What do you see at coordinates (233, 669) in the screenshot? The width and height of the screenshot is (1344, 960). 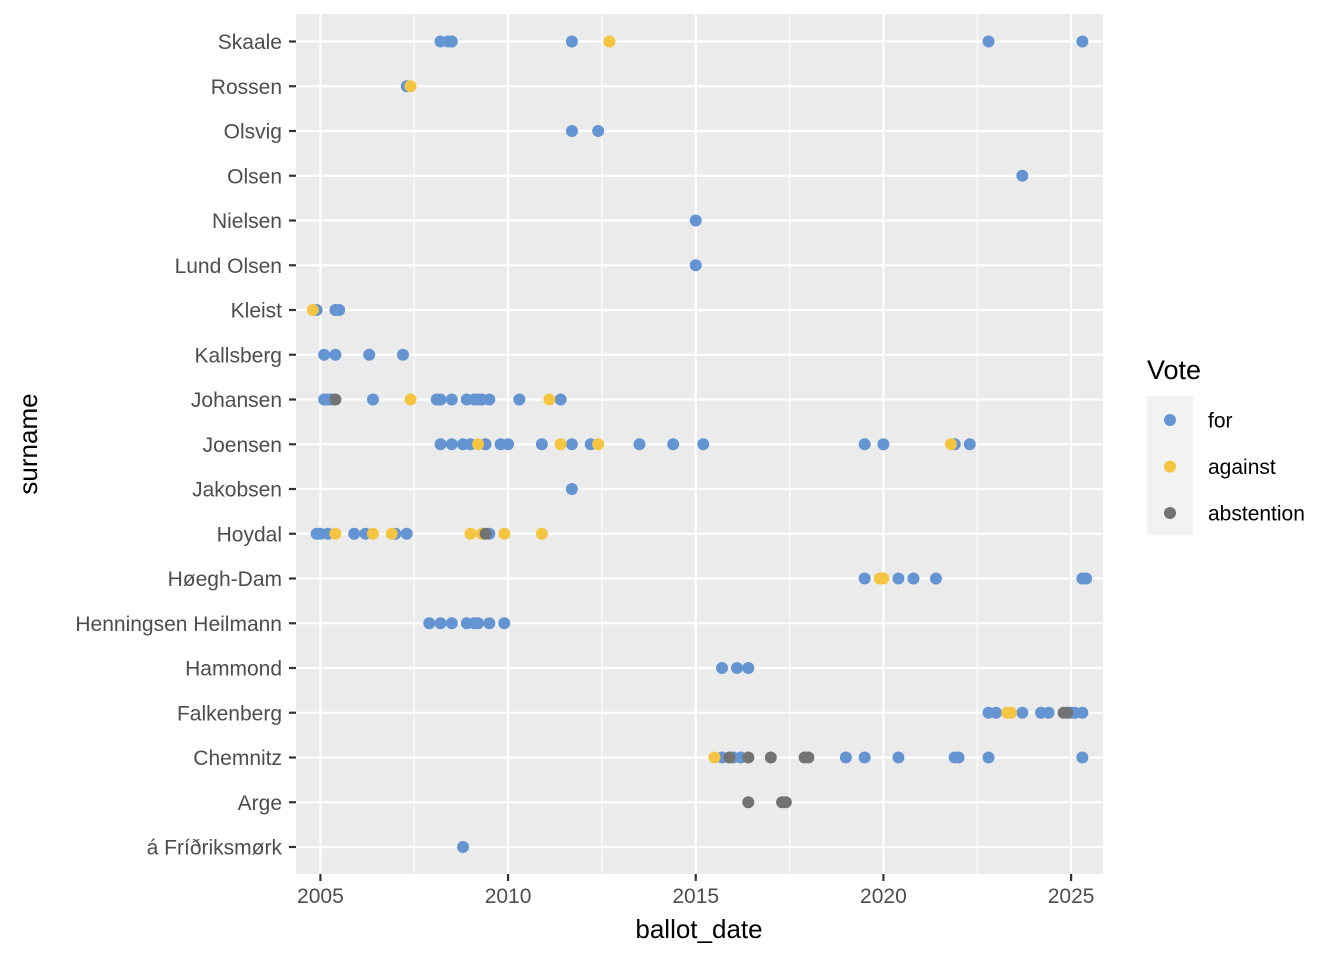 I see `y-tick-label: Hammond` at bounding box center [233, 669].